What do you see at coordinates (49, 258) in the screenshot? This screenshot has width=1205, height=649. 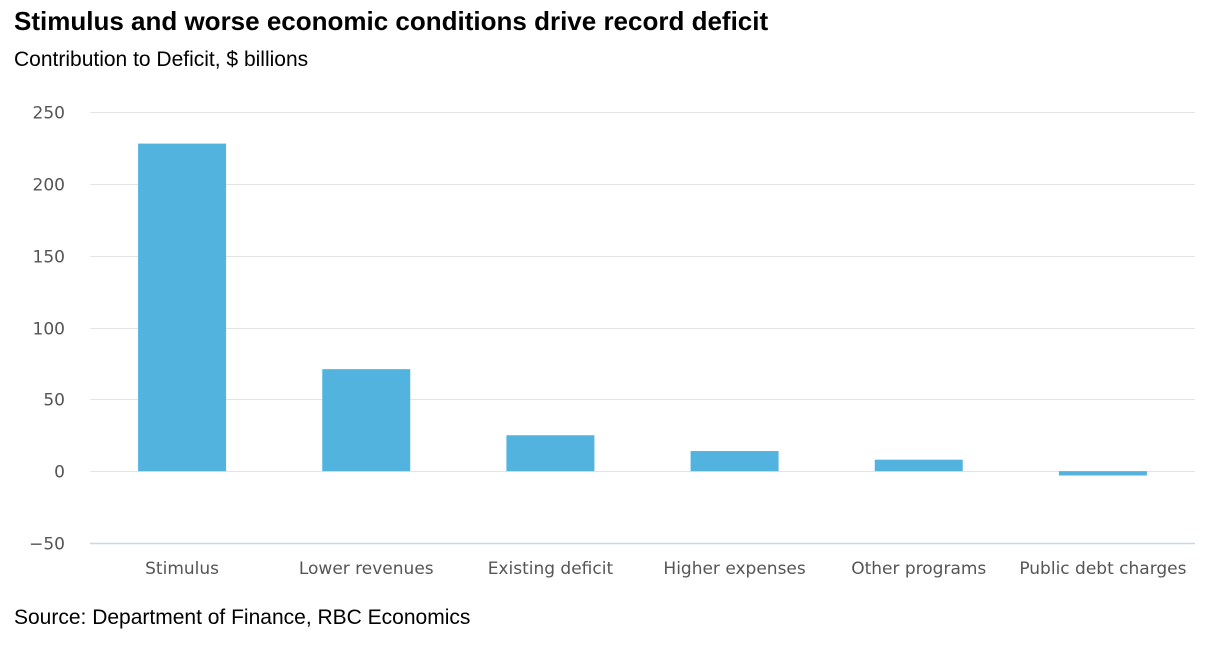 I see `y-tick-label: 150` at bounding box center [49, 258].